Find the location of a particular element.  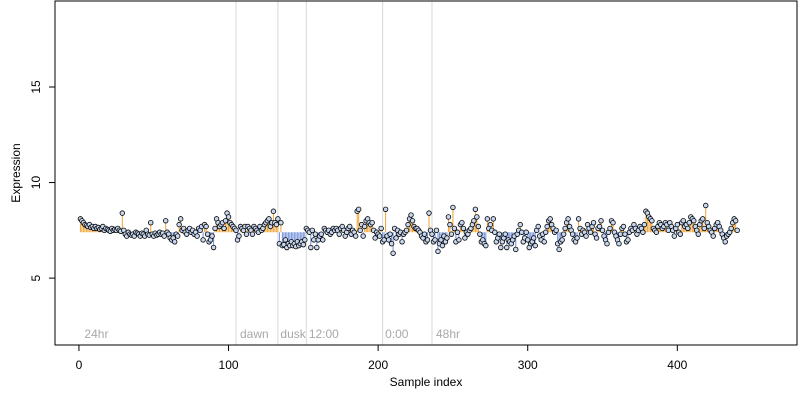

annotation-48hr: 48hr is located at coordinates (448, 334).